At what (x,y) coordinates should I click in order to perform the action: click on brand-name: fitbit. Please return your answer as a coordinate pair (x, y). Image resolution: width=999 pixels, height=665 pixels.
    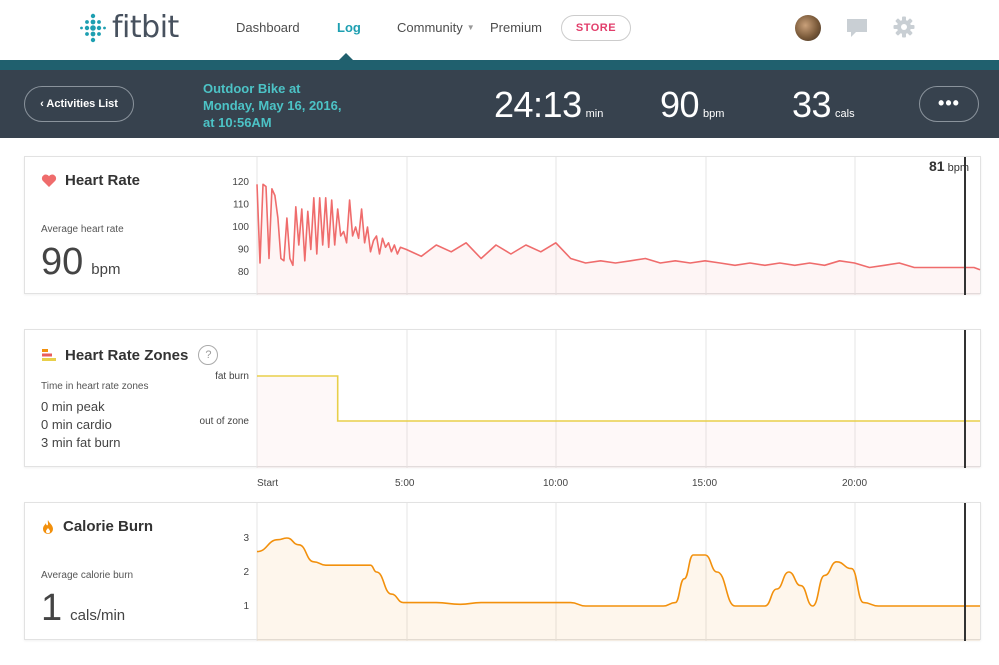
    Looking at the image, I should click on (145, 27).